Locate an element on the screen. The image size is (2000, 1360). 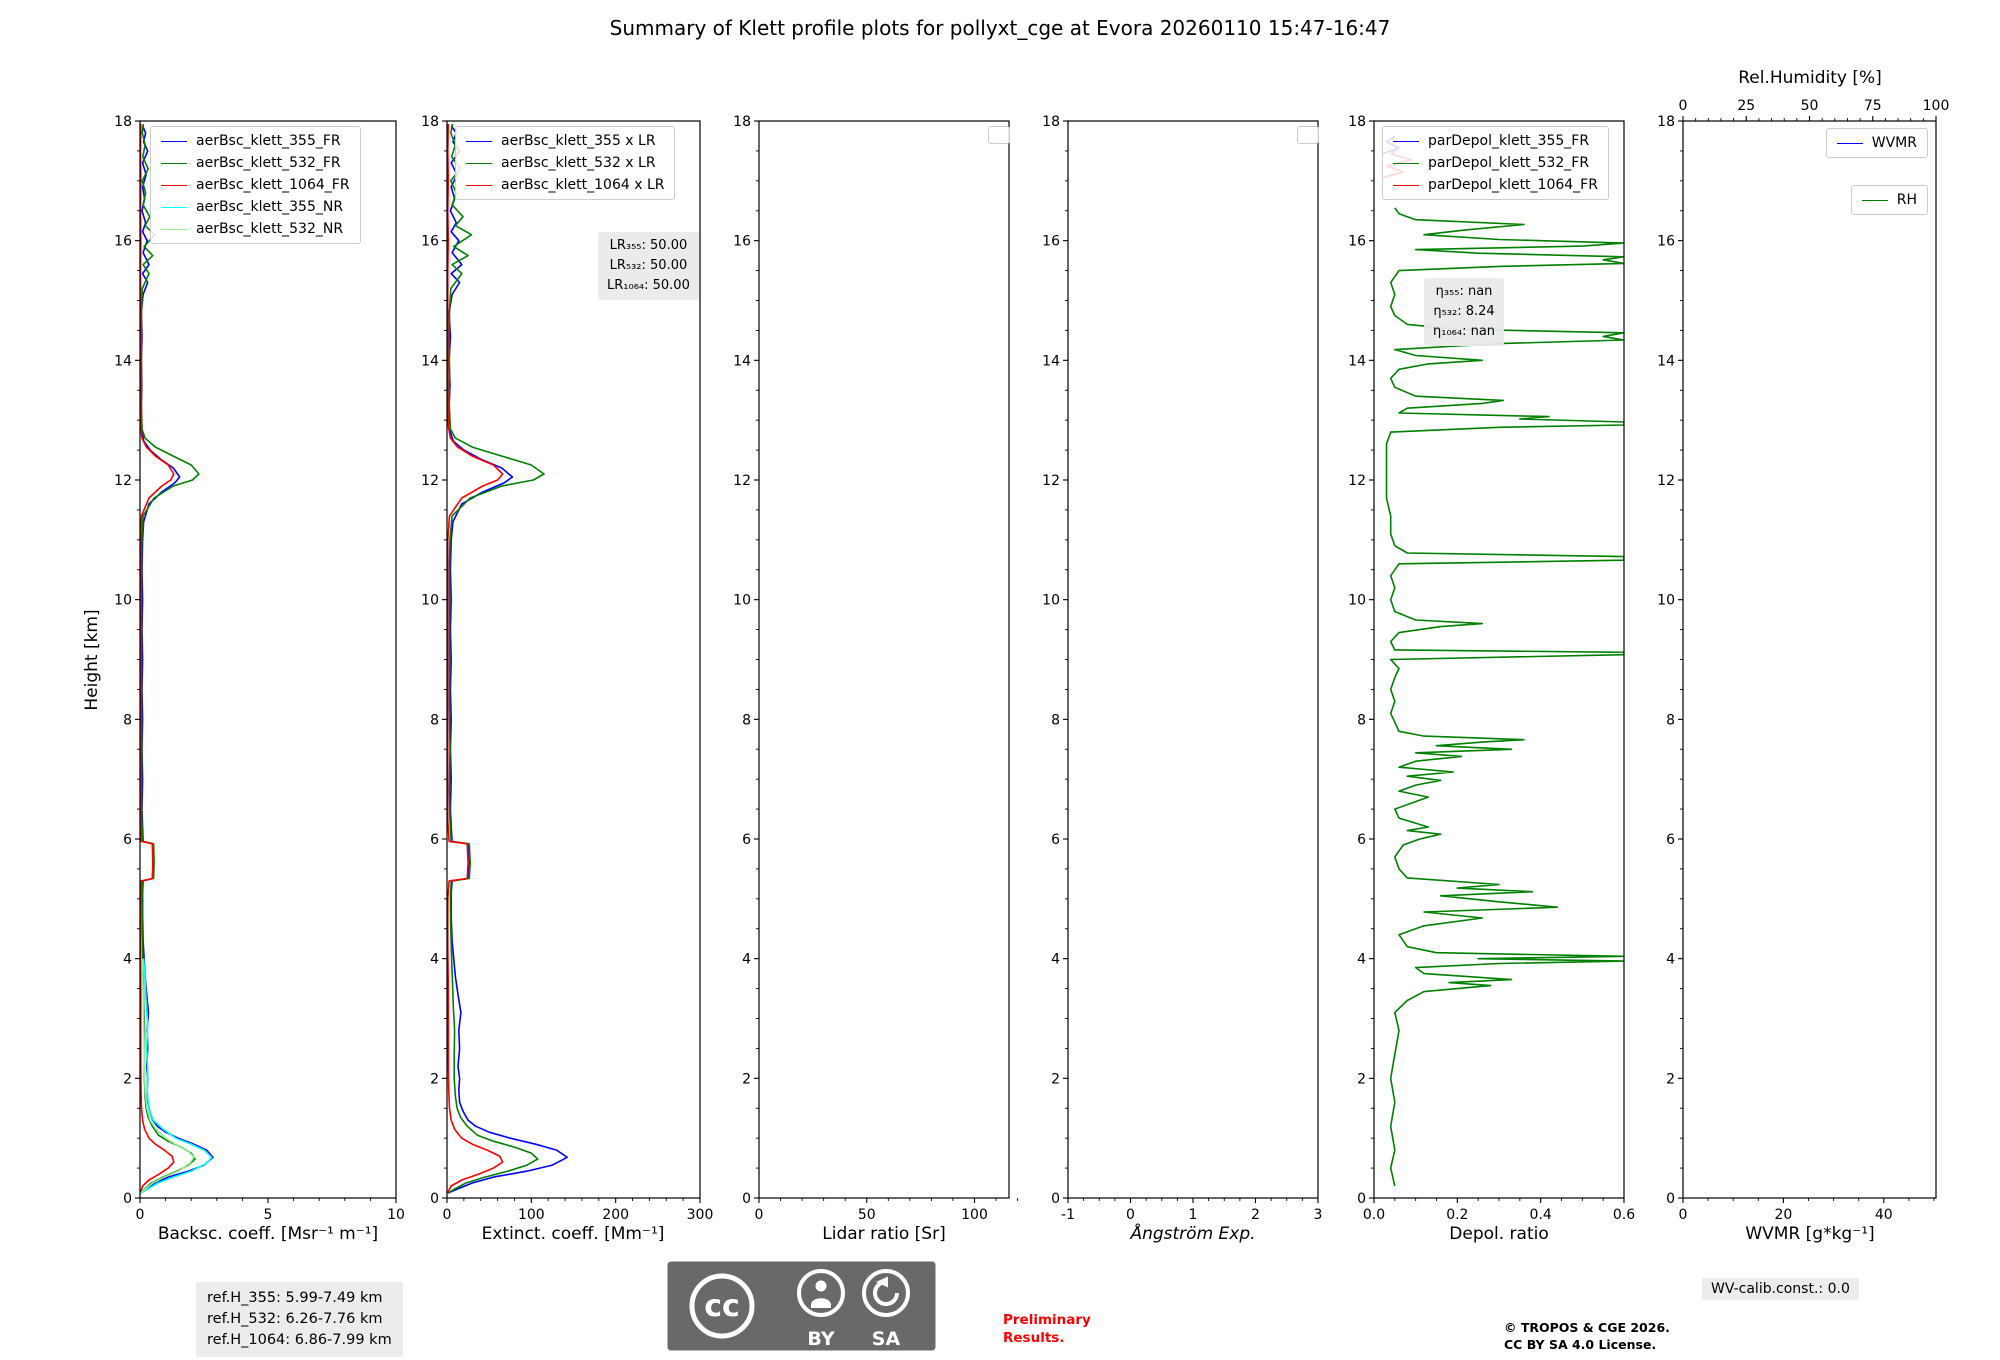
legend-item: parDepol_klett_1064_FR is located at coordinates (1495, 185).